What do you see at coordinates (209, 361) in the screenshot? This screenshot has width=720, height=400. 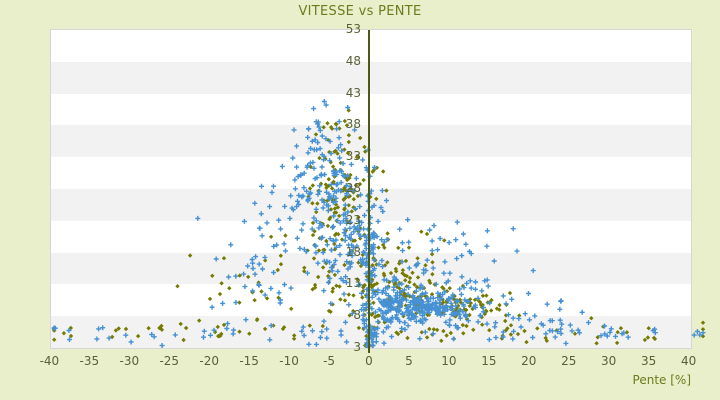 I see `x-tick-label: -20` at bounding box center [209, 361].